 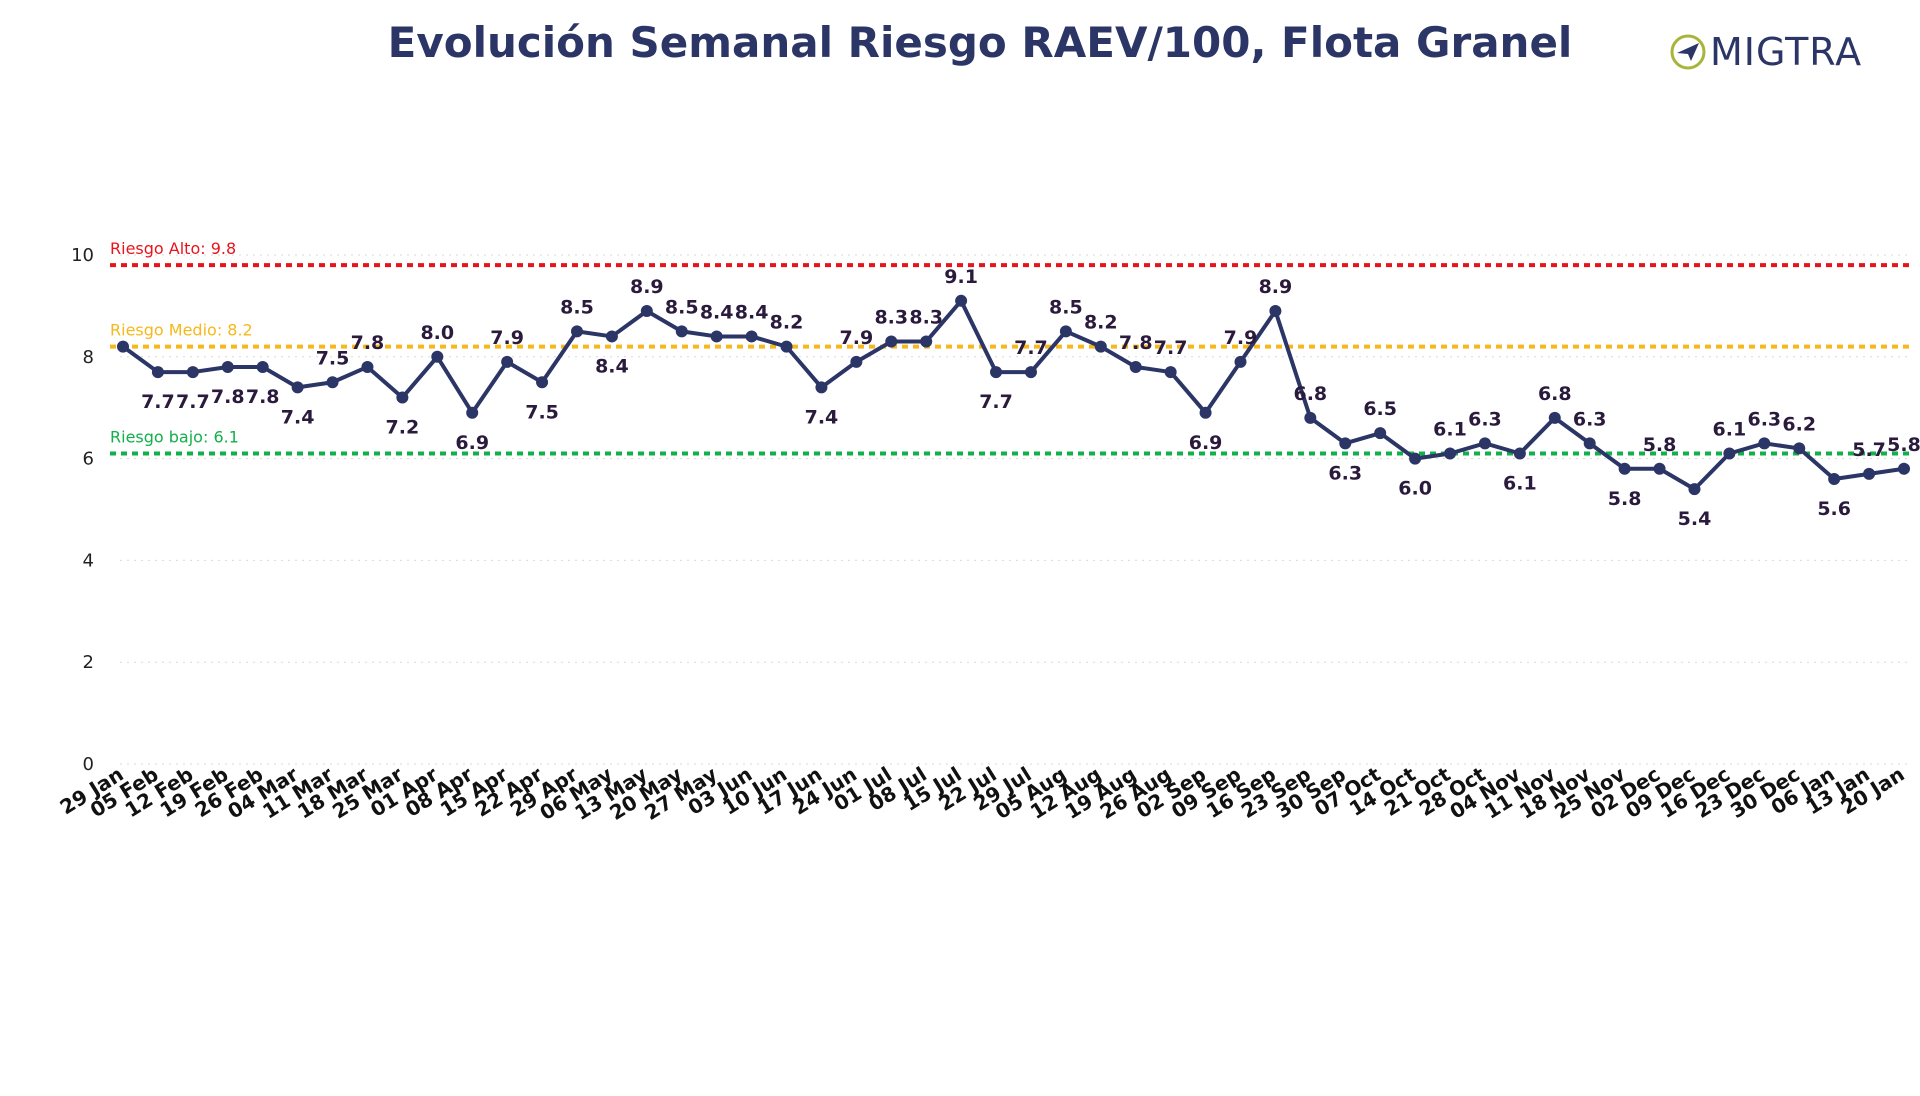 What do you see at coordinates (1415, 489) in the screenshot?
I see `data-label: 6.0` at bounding box center [1415, 489].